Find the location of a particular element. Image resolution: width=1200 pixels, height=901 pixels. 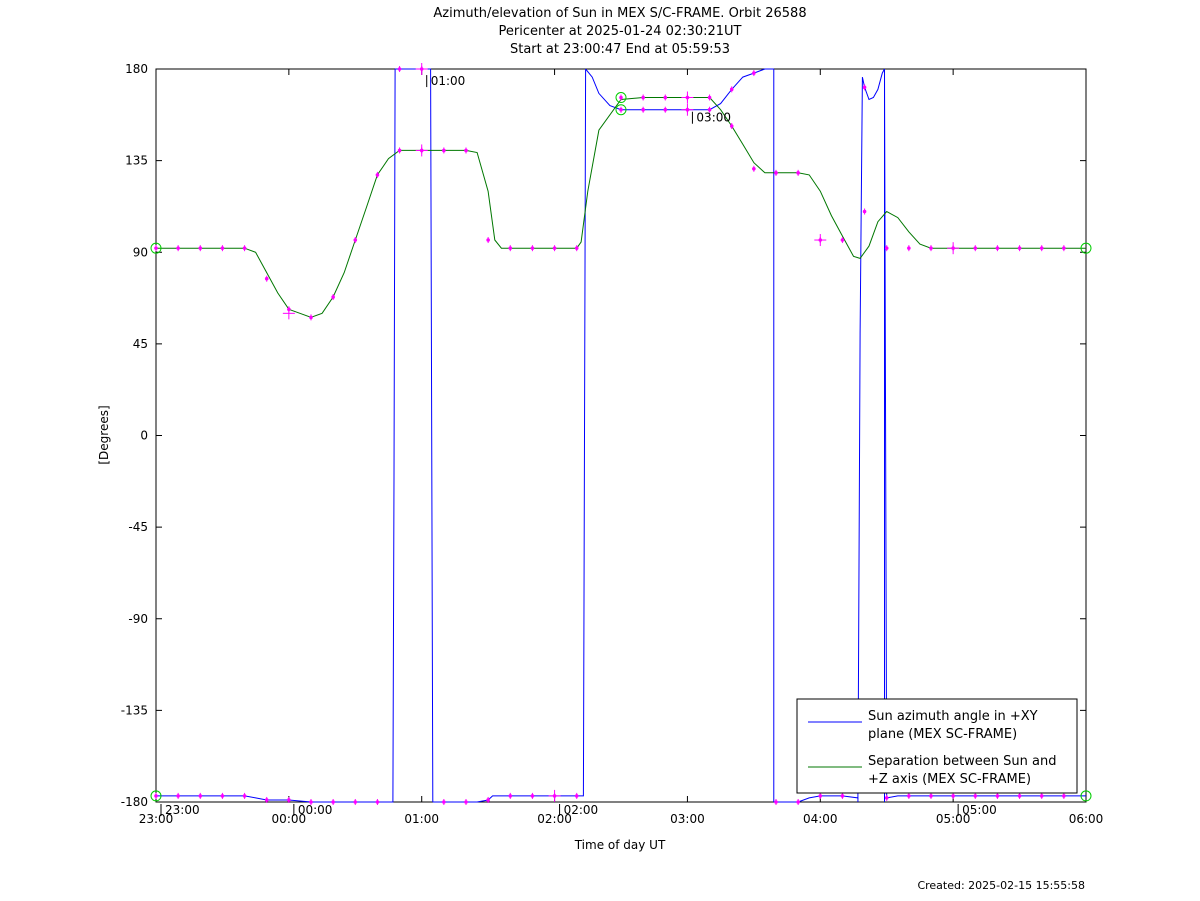

y-tick-label: -180 is located at coordinates (134, 802).